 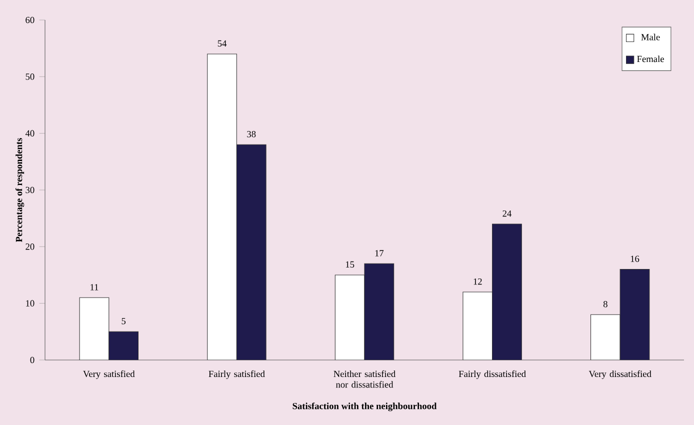 What do you see at coordinates (620, 374) in the screenshot?
I see `x-tick-label: Very dissatisfied` at bounding box center [620, 374].